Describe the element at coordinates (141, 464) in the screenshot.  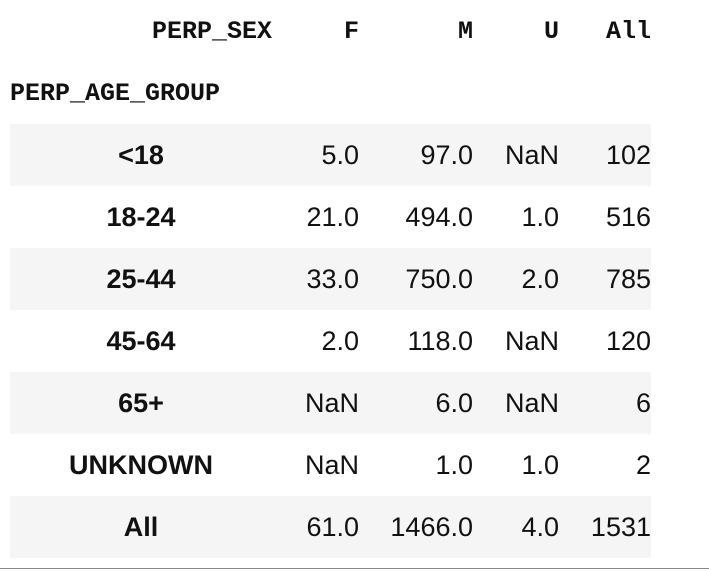
I see `row-label: UNKNOWN` at that location.